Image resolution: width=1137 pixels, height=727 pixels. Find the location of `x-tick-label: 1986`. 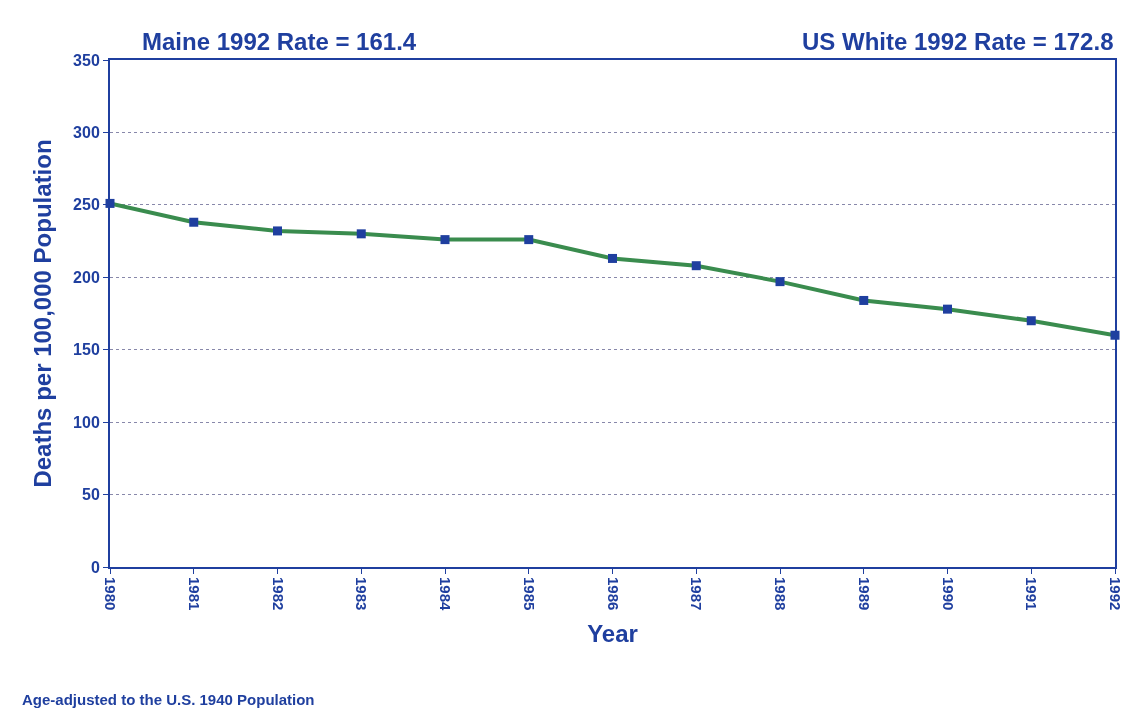

x-tick-label: 1986 is located at coordinates (613, 594).